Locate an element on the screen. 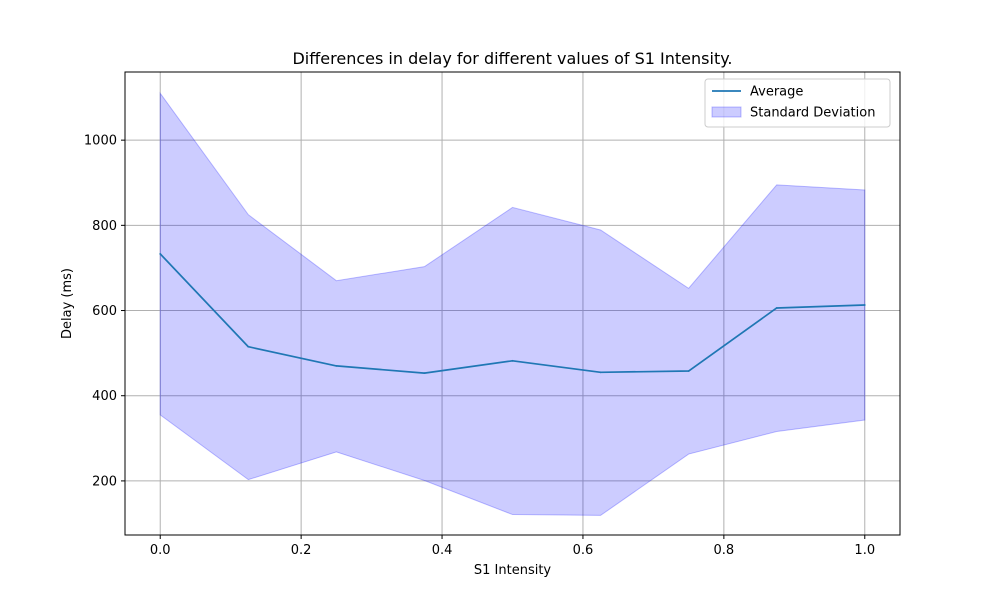  y-tick-label: 200 is located at coordinates (104, 481).